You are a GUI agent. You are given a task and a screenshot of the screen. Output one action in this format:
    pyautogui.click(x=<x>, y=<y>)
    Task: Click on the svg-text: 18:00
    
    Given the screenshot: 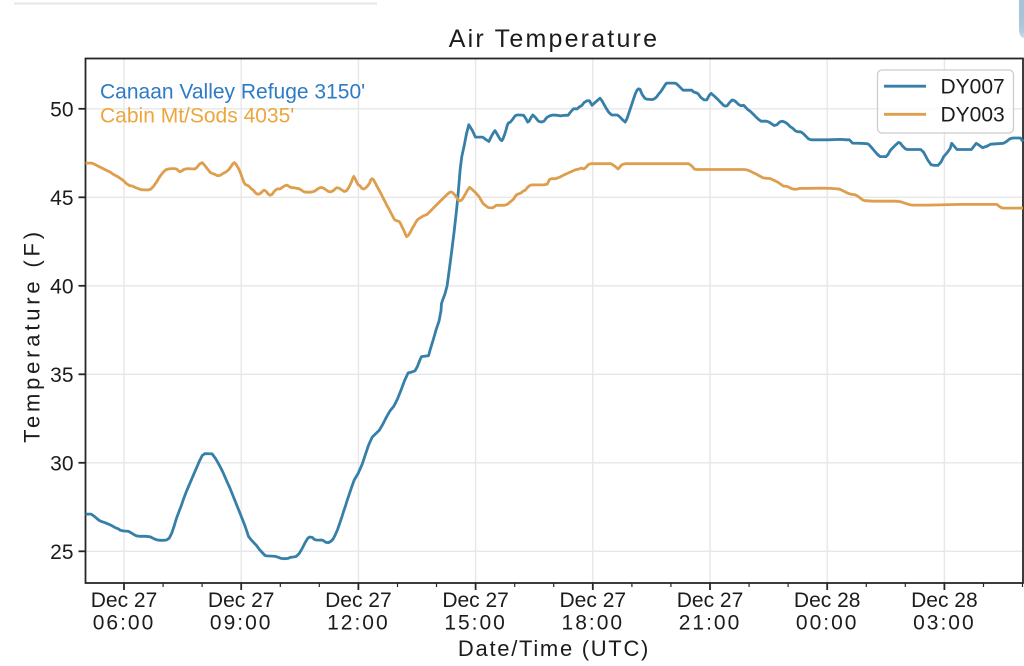 What is the action you would take?
    pyautogui.click(x=593, y=623)
    